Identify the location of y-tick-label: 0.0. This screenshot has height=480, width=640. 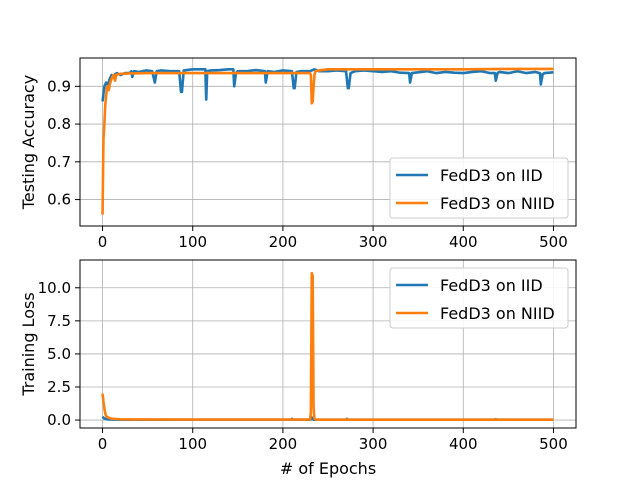
(59, 420).